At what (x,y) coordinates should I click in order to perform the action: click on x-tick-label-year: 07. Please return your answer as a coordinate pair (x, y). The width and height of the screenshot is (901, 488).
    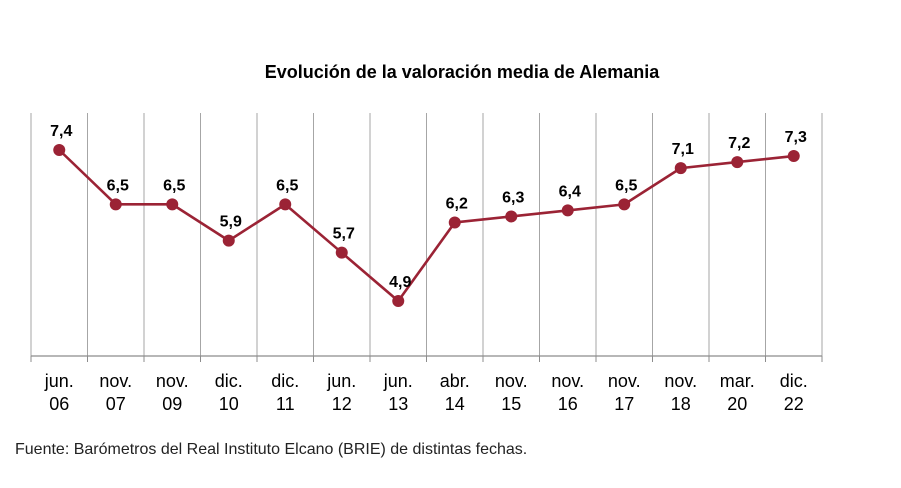
    Looking at the image, I should click on (116, 404).